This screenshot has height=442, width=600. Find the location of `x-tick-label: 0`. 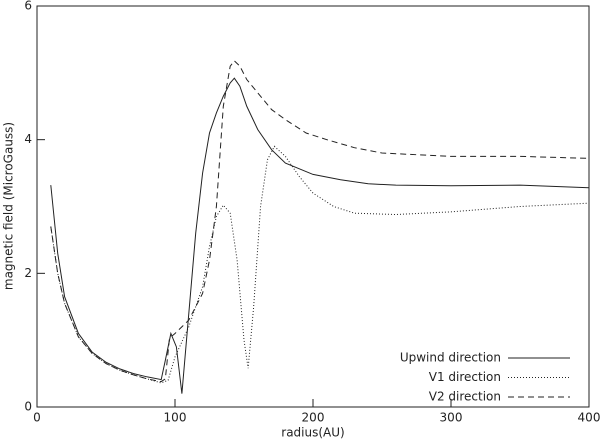

x-tick-label: 0 is located at coordinates (37, 418).